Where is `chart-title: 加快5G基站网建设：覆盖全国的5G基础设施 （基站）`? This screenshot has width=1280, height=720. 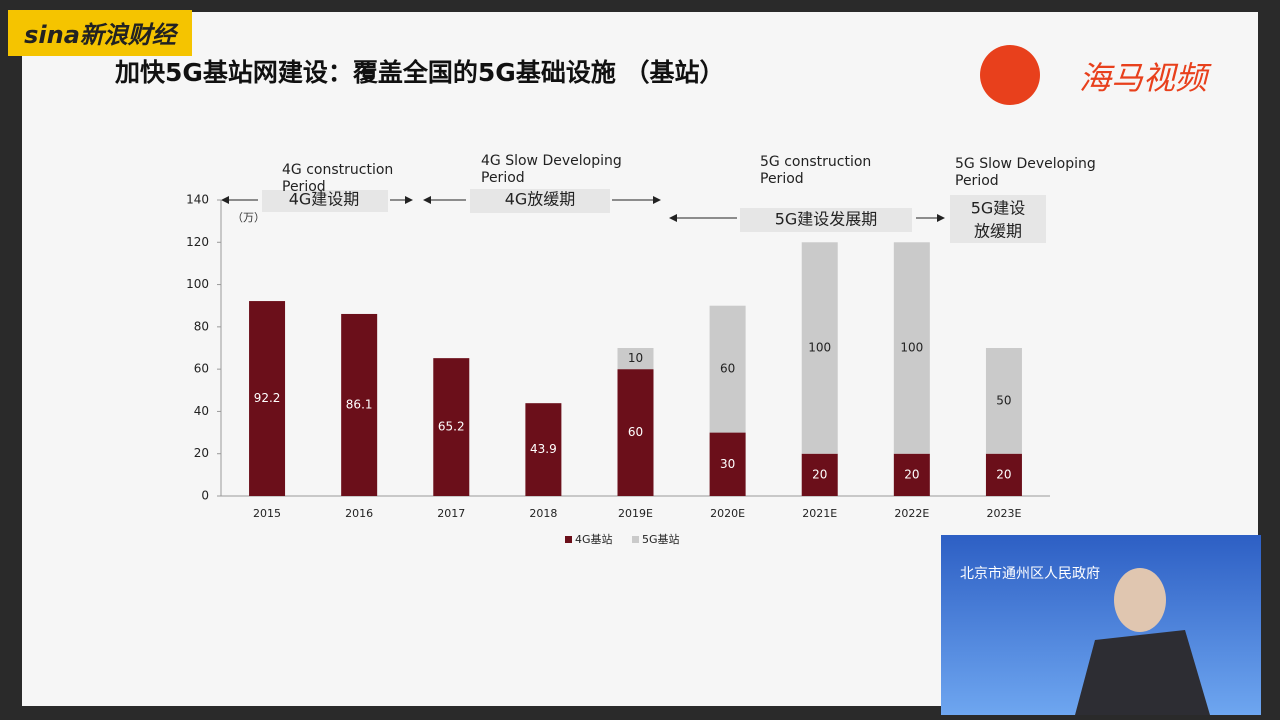
chart-title: 加快5G基站网建设：覆盖全国的5G基础设施 （基站） is located at coordinates (419, 72).